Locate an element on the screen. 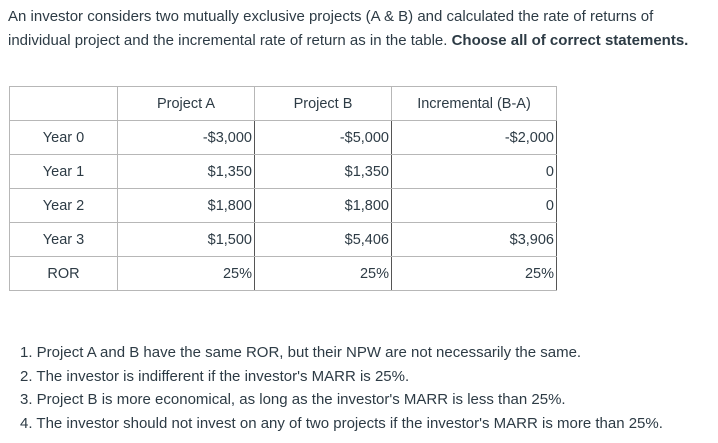 The height and width of the screenshot is (443, 718). cell-project-b: $5,406 is located at coordinates (323, 239).